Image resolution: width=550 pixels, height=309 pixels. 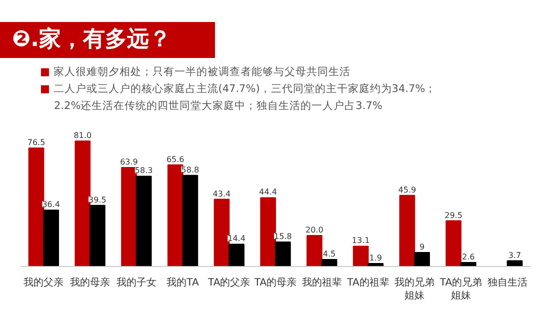 I want to click on data-label: 76.5, so click(x=36, y=143).